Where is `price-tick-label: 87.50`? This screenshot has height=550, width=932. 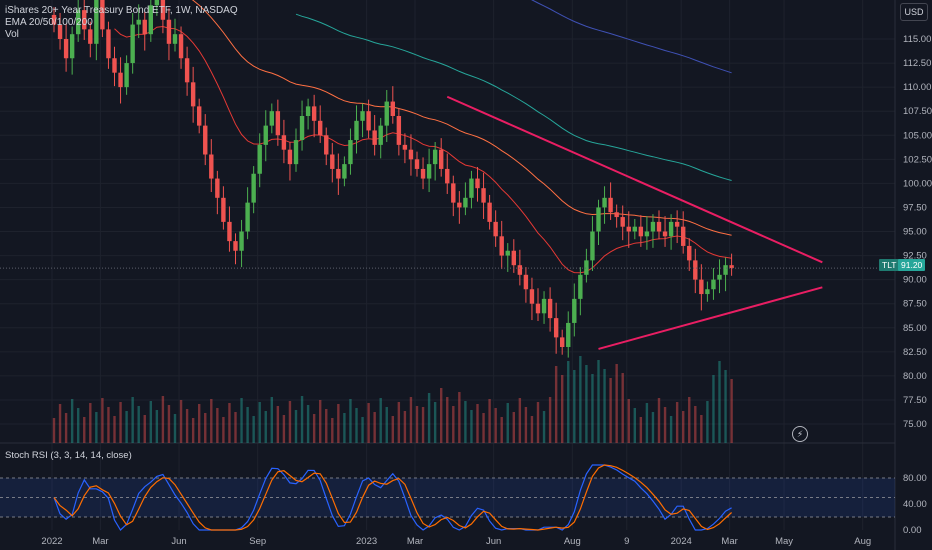 price-tick-label: 87.50 is located at coordinates (915, 304).